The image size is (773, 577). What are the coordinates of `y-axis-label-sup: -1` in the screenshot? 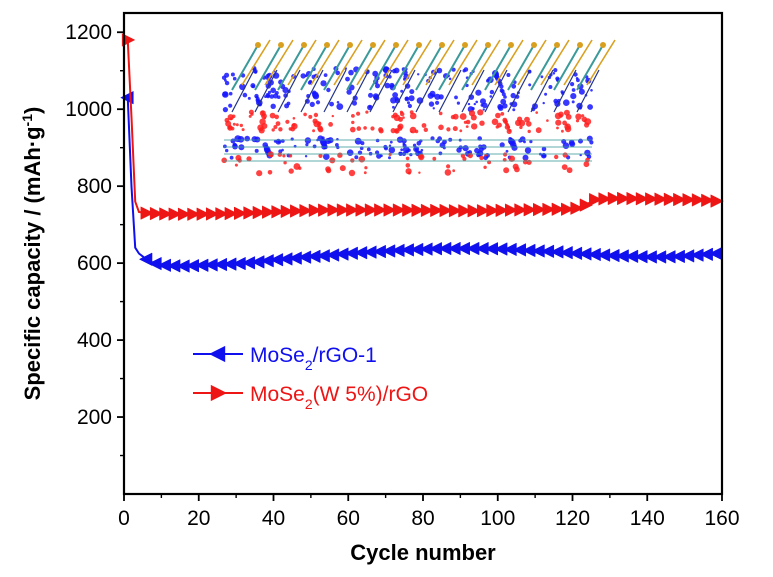 It's located at (27, 120).